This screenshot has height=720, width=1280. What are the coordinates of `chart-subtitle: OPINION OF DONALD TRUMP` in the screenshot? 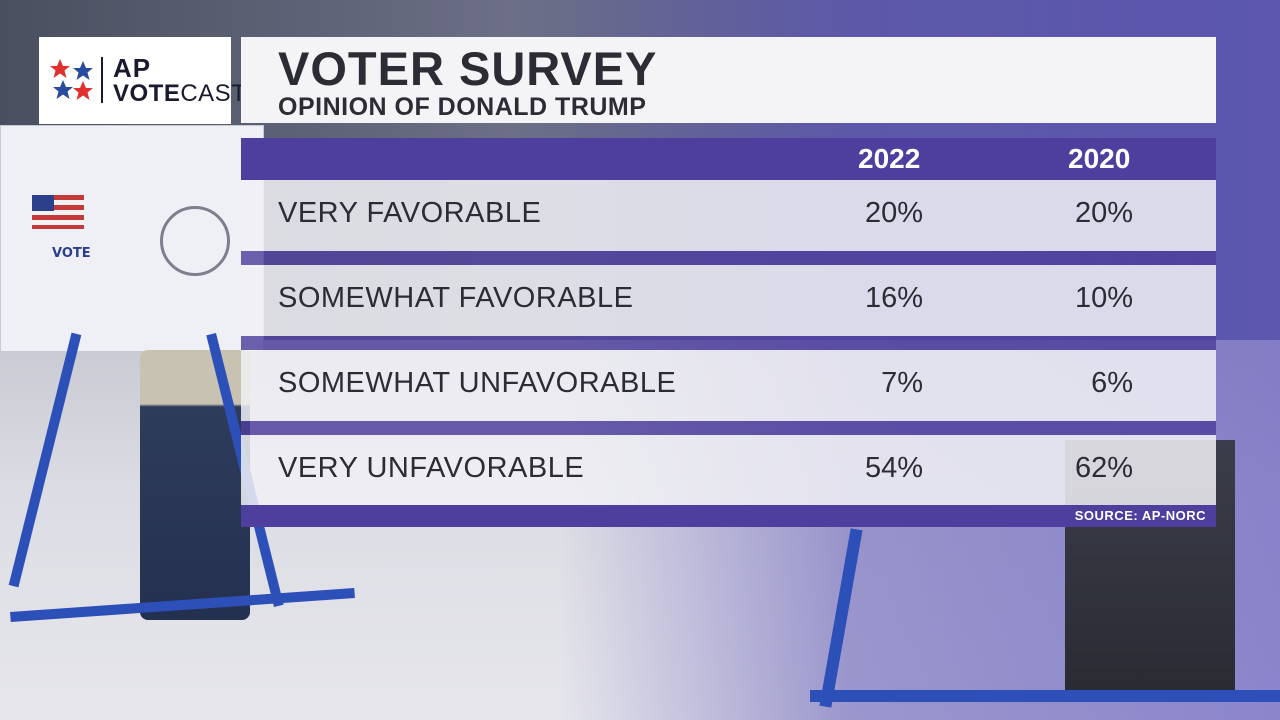 It's located at (462, 107).